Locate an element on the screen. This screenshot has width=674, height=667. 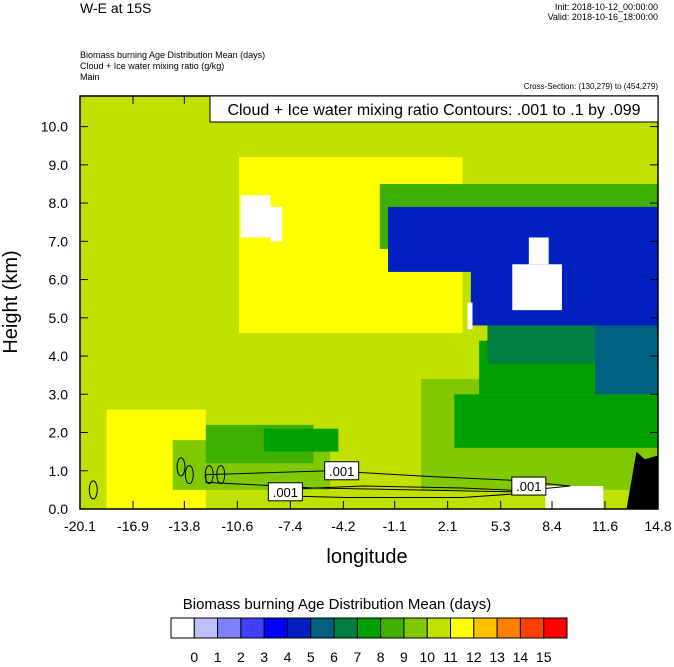
x-tick-label: 11.6 is located at coordinates (605, 526).